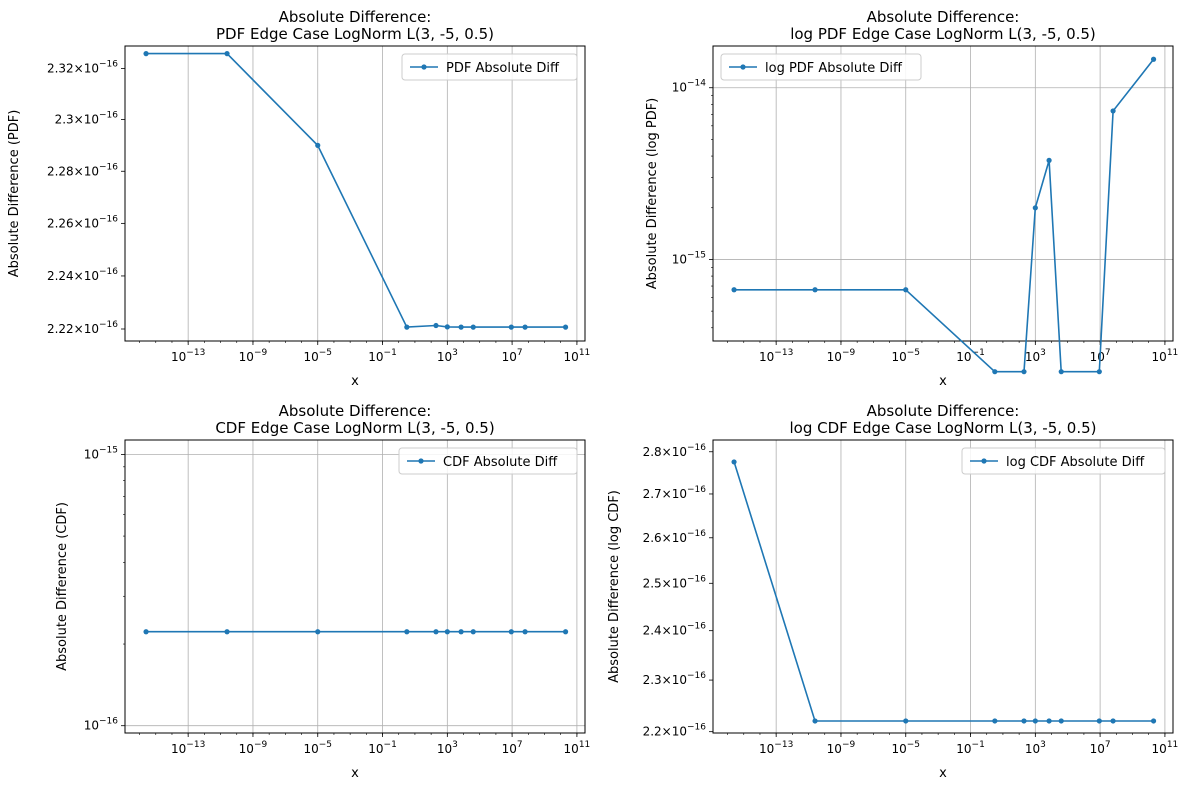  I want to click on y-tick-label: 2.6×10⁻¹⁶, so click(675, 537).